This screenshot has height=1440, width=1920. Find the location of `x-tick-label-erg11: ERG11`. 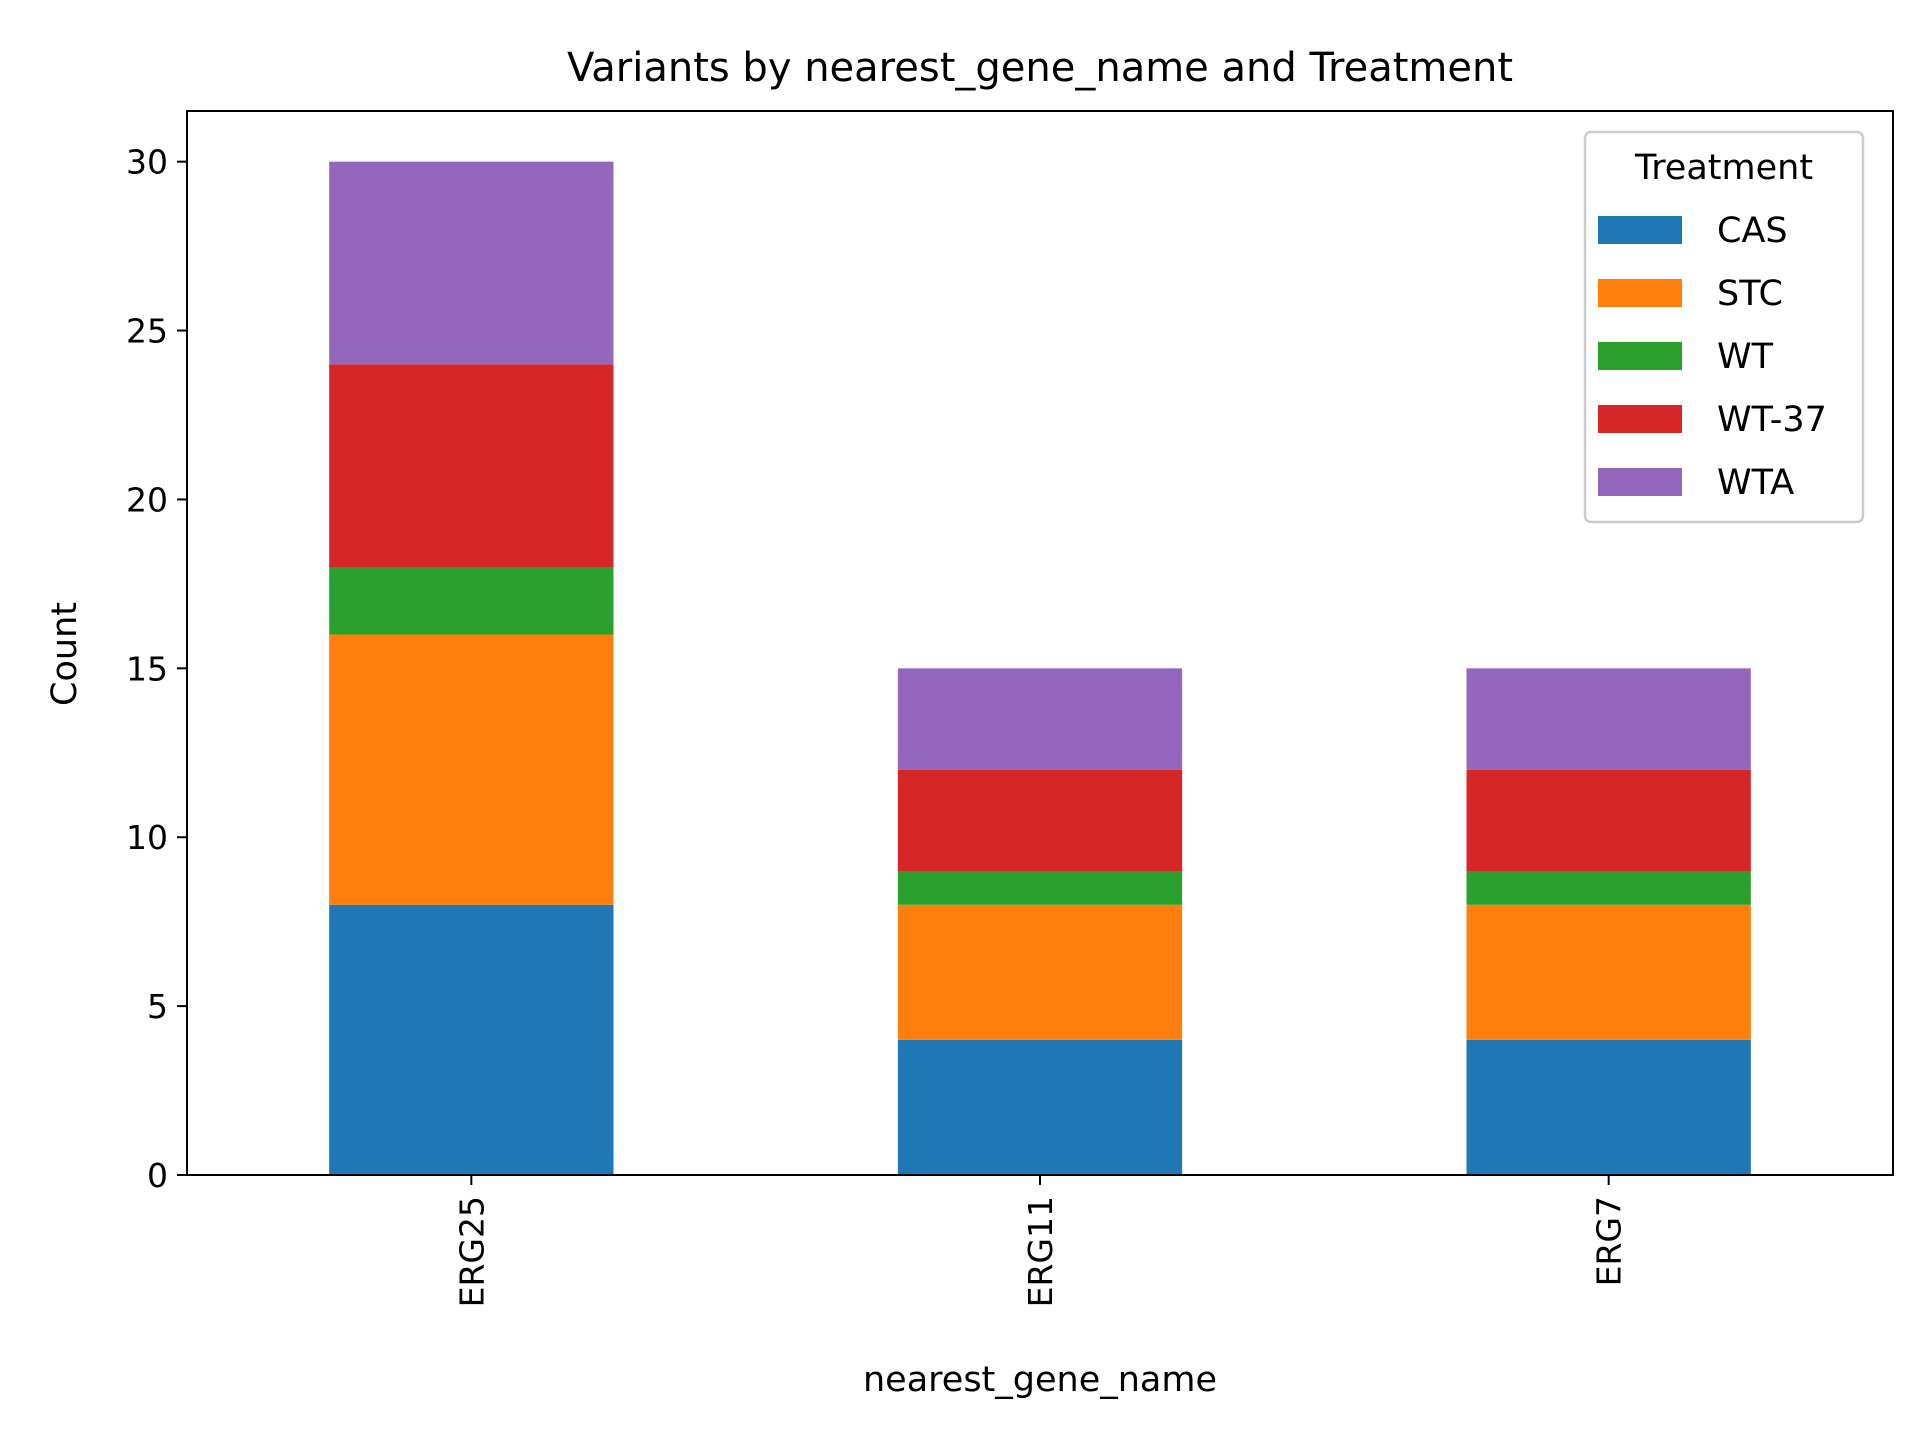

x-tick-label-erg11: ERG11 is located at coordinates (1040, 1251).